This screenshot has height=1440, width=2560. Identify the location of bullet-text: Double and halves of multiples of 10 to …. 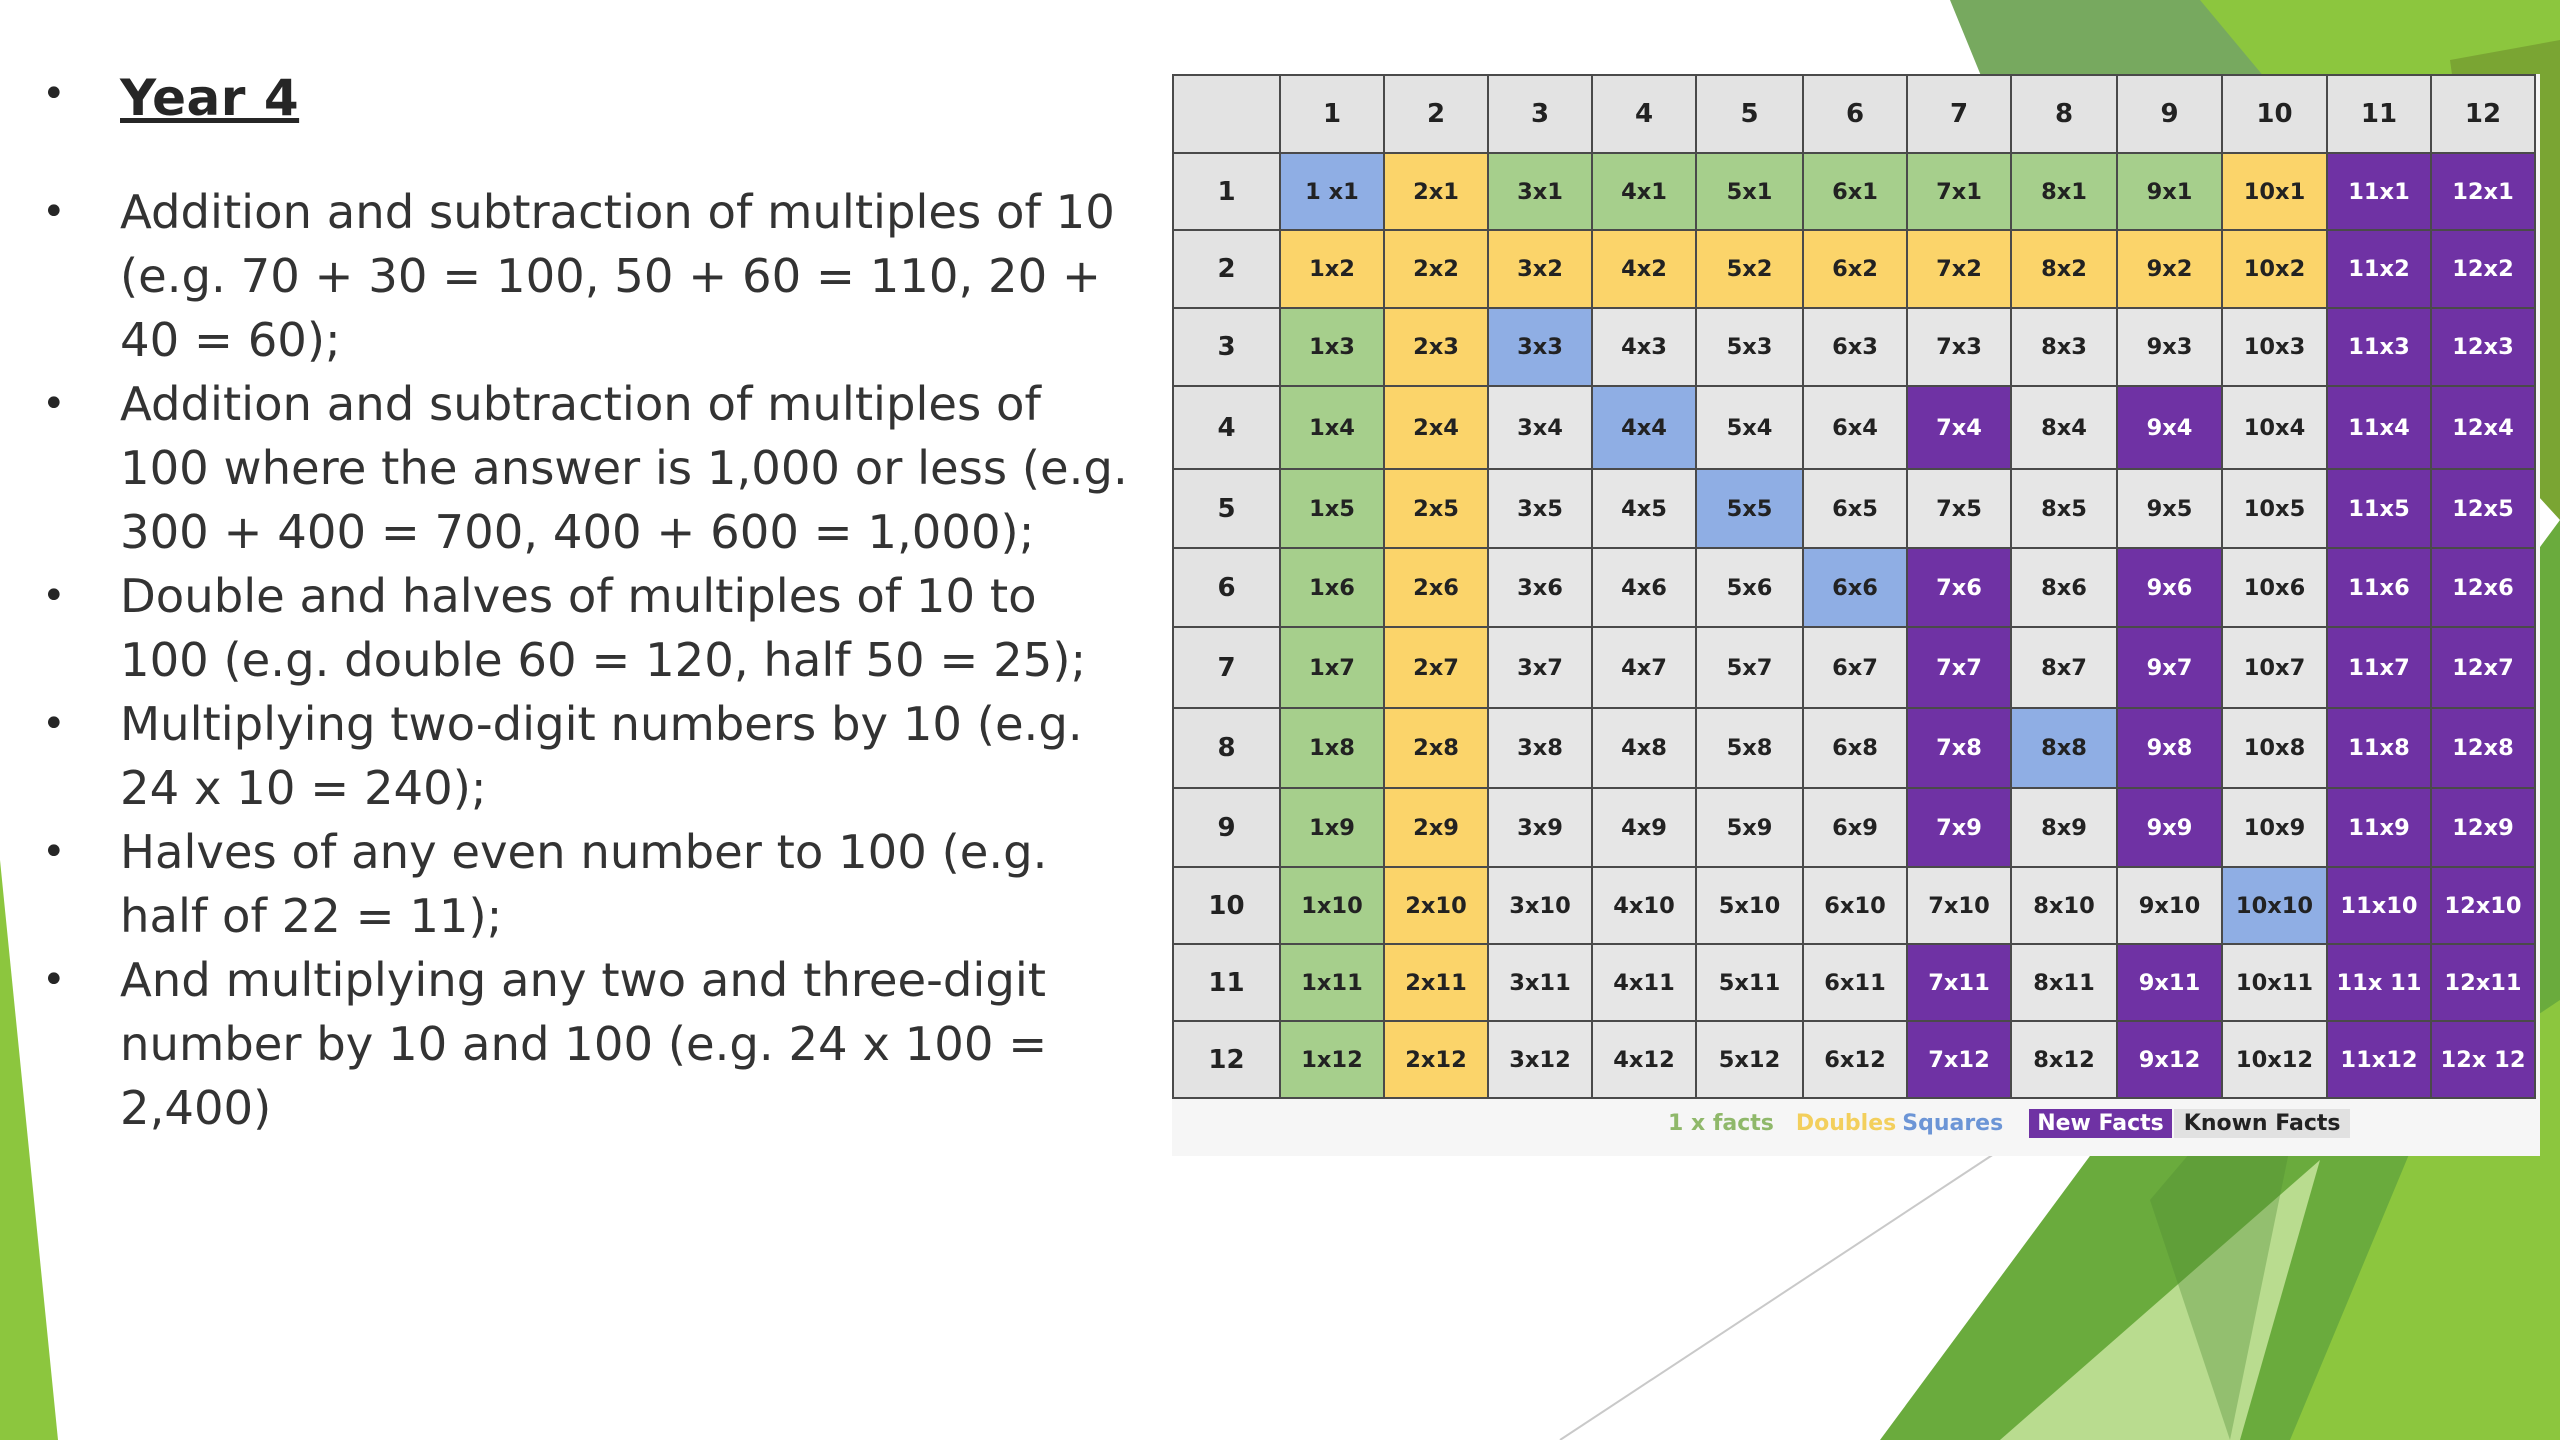
(603, 628).